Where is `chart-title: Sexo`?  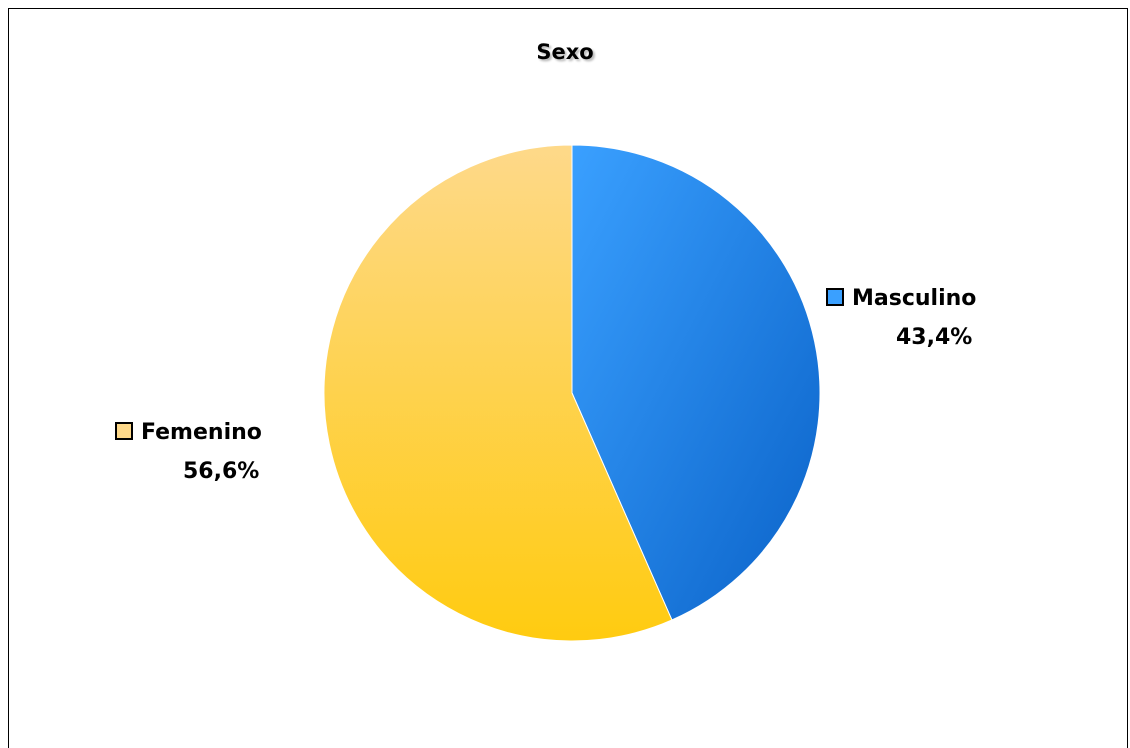 chart-title: Sexo is located at coordinates (565, 52).